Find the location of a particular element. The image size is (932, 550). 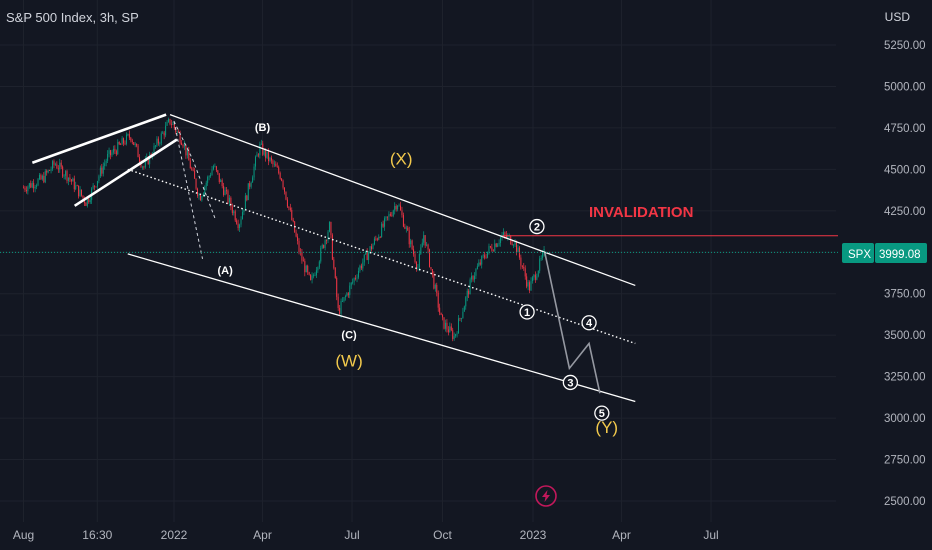

x-tick-label: 2023 is located at coordinates (533, 535).